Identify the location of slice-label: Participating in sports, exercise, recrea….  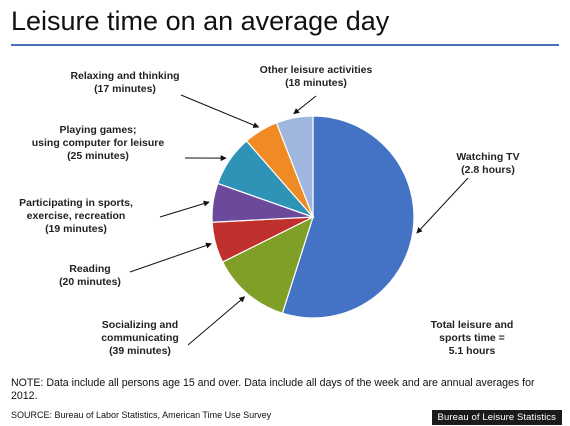
(76, 216).